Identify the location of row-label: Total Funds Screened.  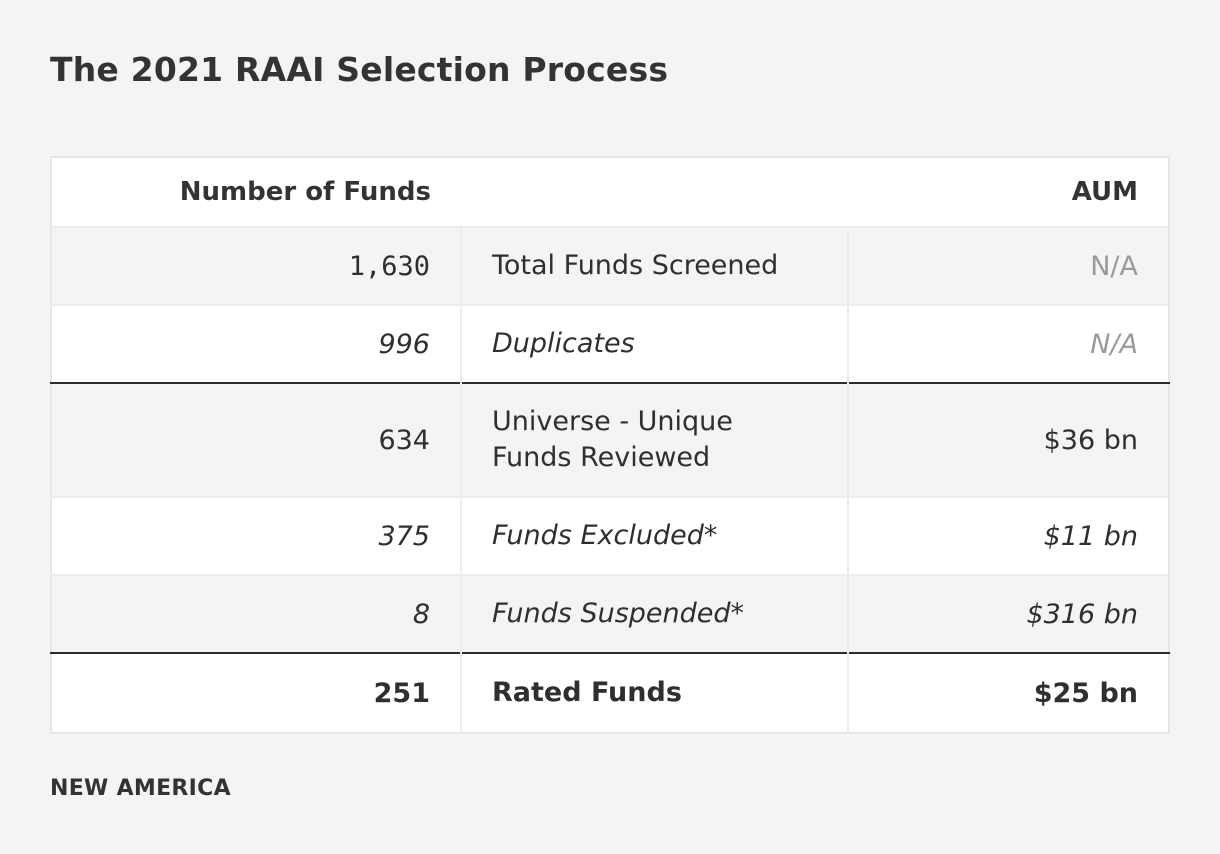
(654, 265).